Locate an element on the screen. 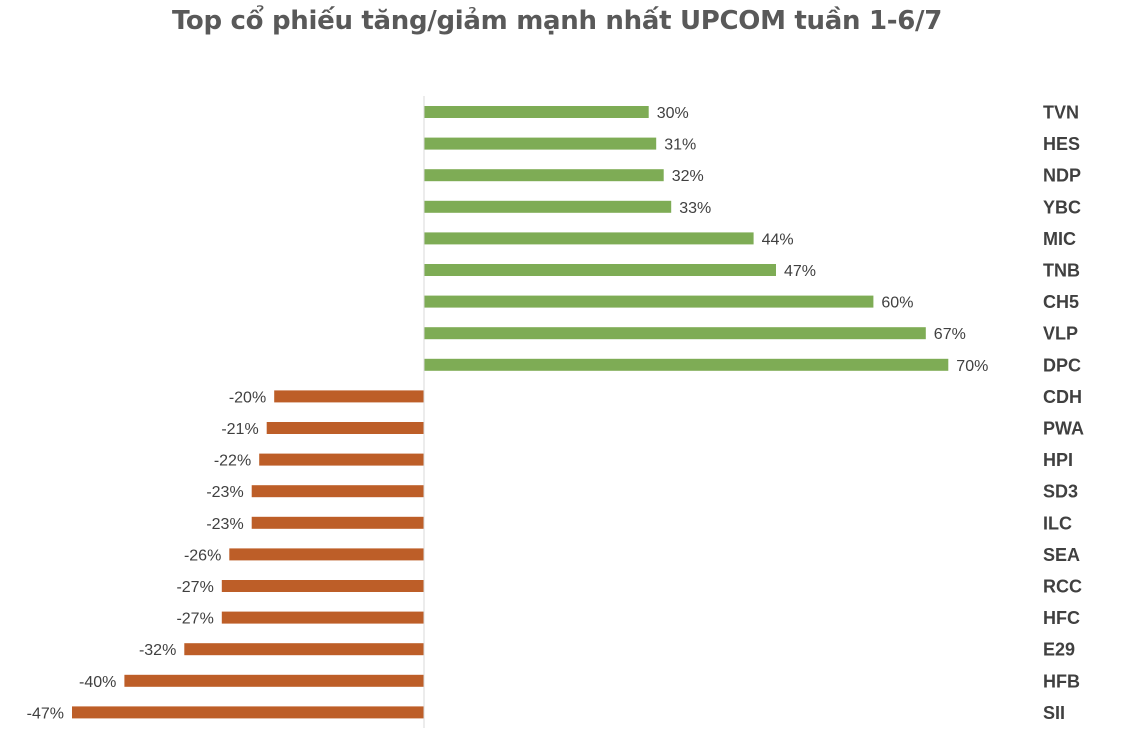  bar-mic is located at coordinates (589, 238).